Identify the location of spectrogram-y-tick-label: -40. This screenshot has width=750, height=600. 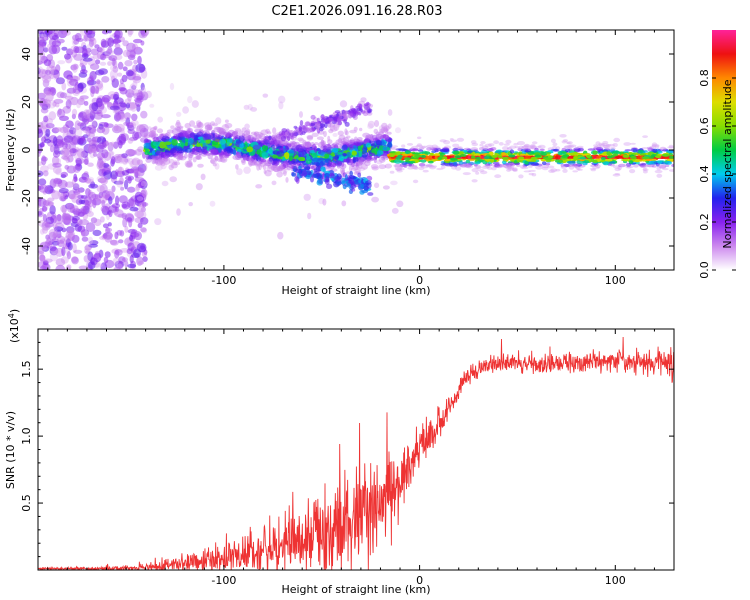
(26, 246).